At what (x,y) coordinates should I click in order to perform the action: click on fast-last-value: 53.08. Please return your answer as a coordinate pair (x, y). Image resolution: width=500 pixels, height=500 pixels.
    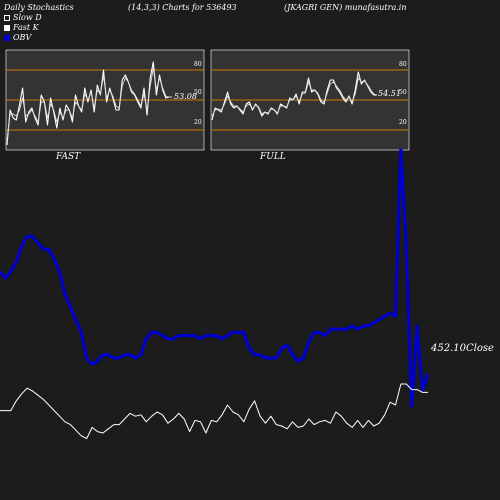
    Looking at the image, I should click on (185, 96).